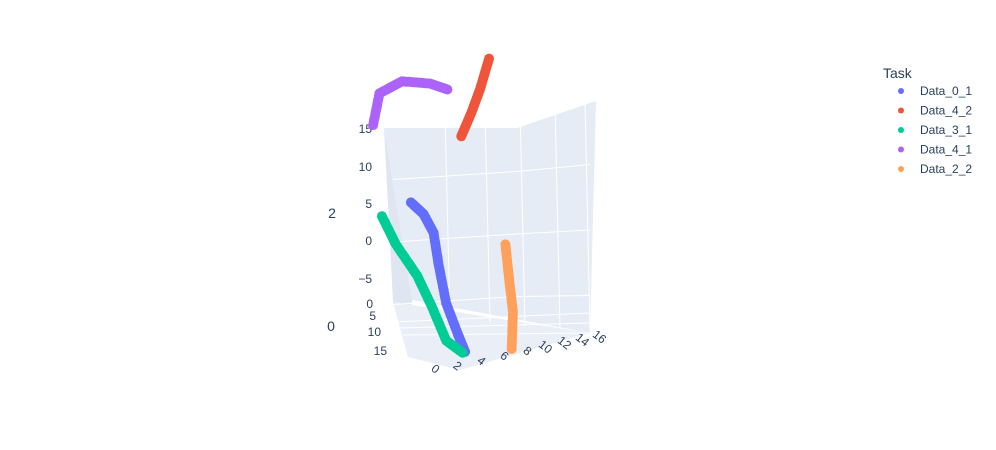  Describe the element at coordinates (366, 167) in the screenshot. I see `z-tick-label: 10` at that location.